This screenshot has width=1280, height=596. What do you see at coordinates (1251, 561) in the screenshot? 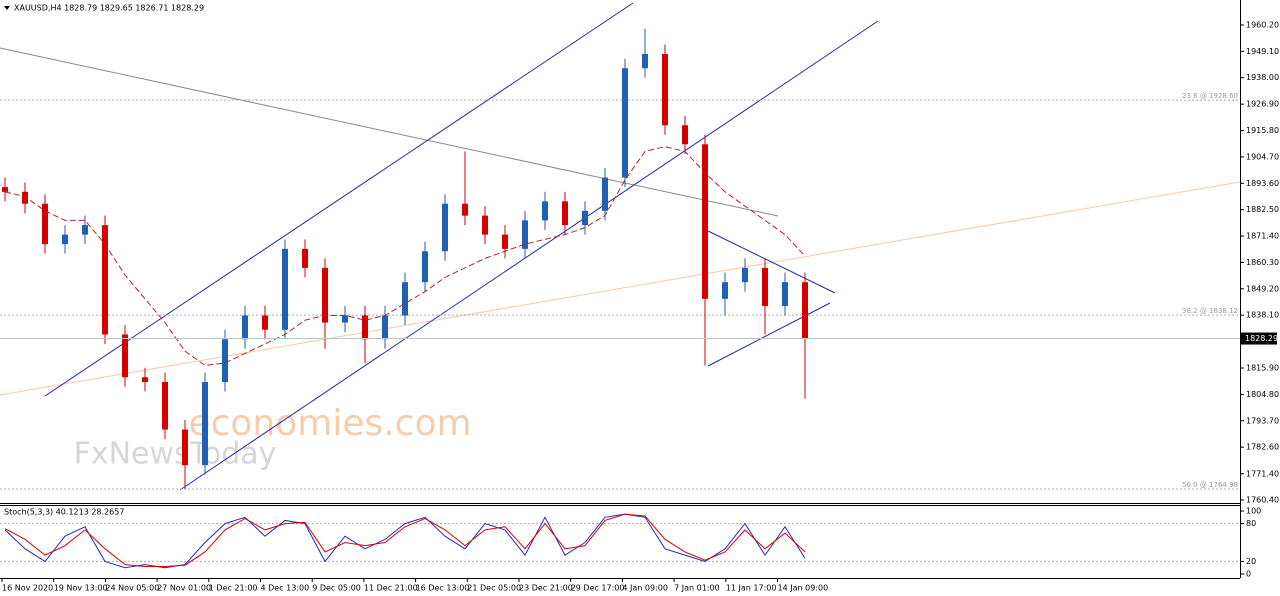
I see `y-tick-label: 20` at bounding box center [1251, 561].